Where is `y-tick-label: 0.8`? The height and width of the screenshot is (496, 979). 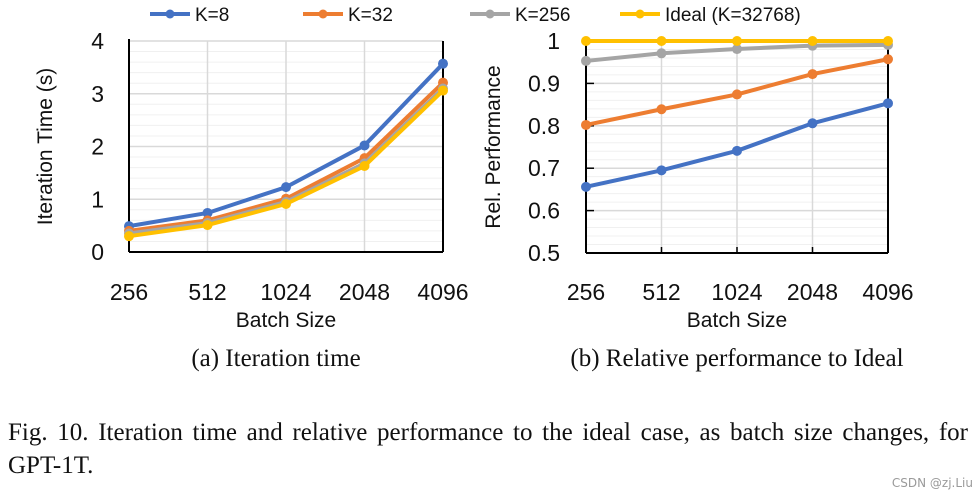 y-tick-label: 0.8 is located at coordinates (544, 126).